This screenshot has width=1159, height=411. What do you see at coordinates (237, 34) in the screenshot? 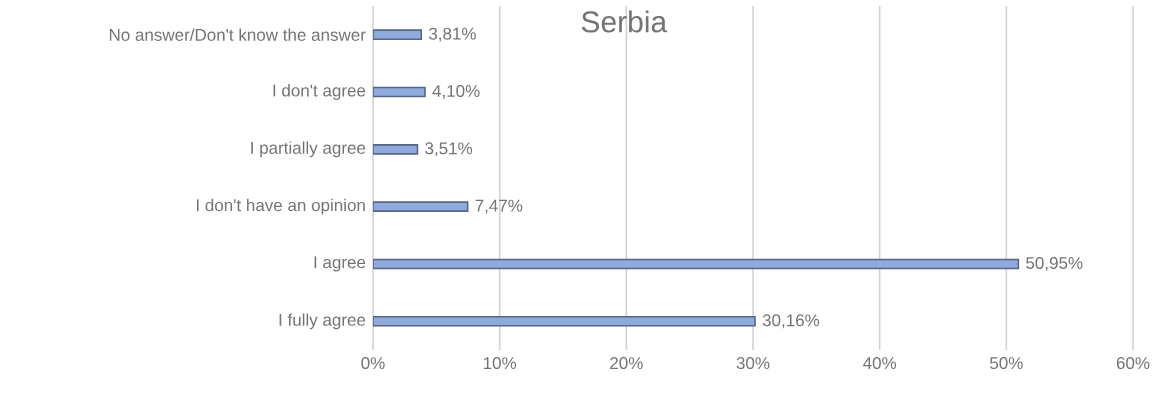
I see `y-tick-label: No answer/Don't know the answer` at bounding box center [237, 34].